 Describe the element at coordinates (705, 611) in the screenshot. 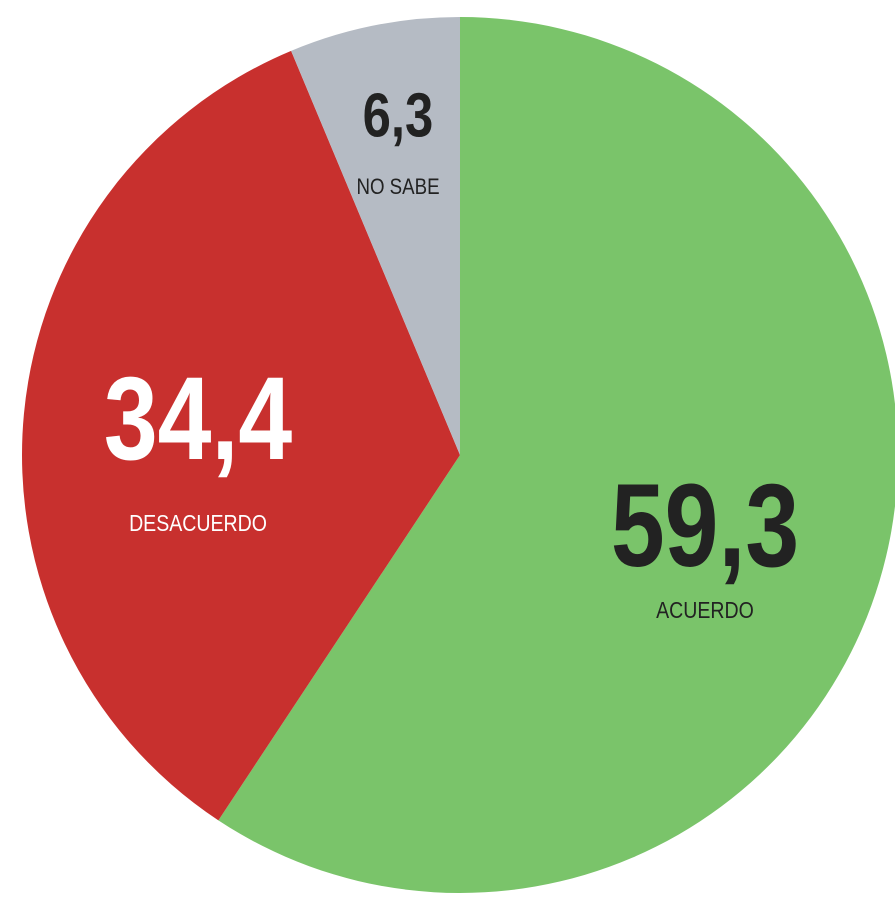

I see `category-label: ACUERDO` at that location.